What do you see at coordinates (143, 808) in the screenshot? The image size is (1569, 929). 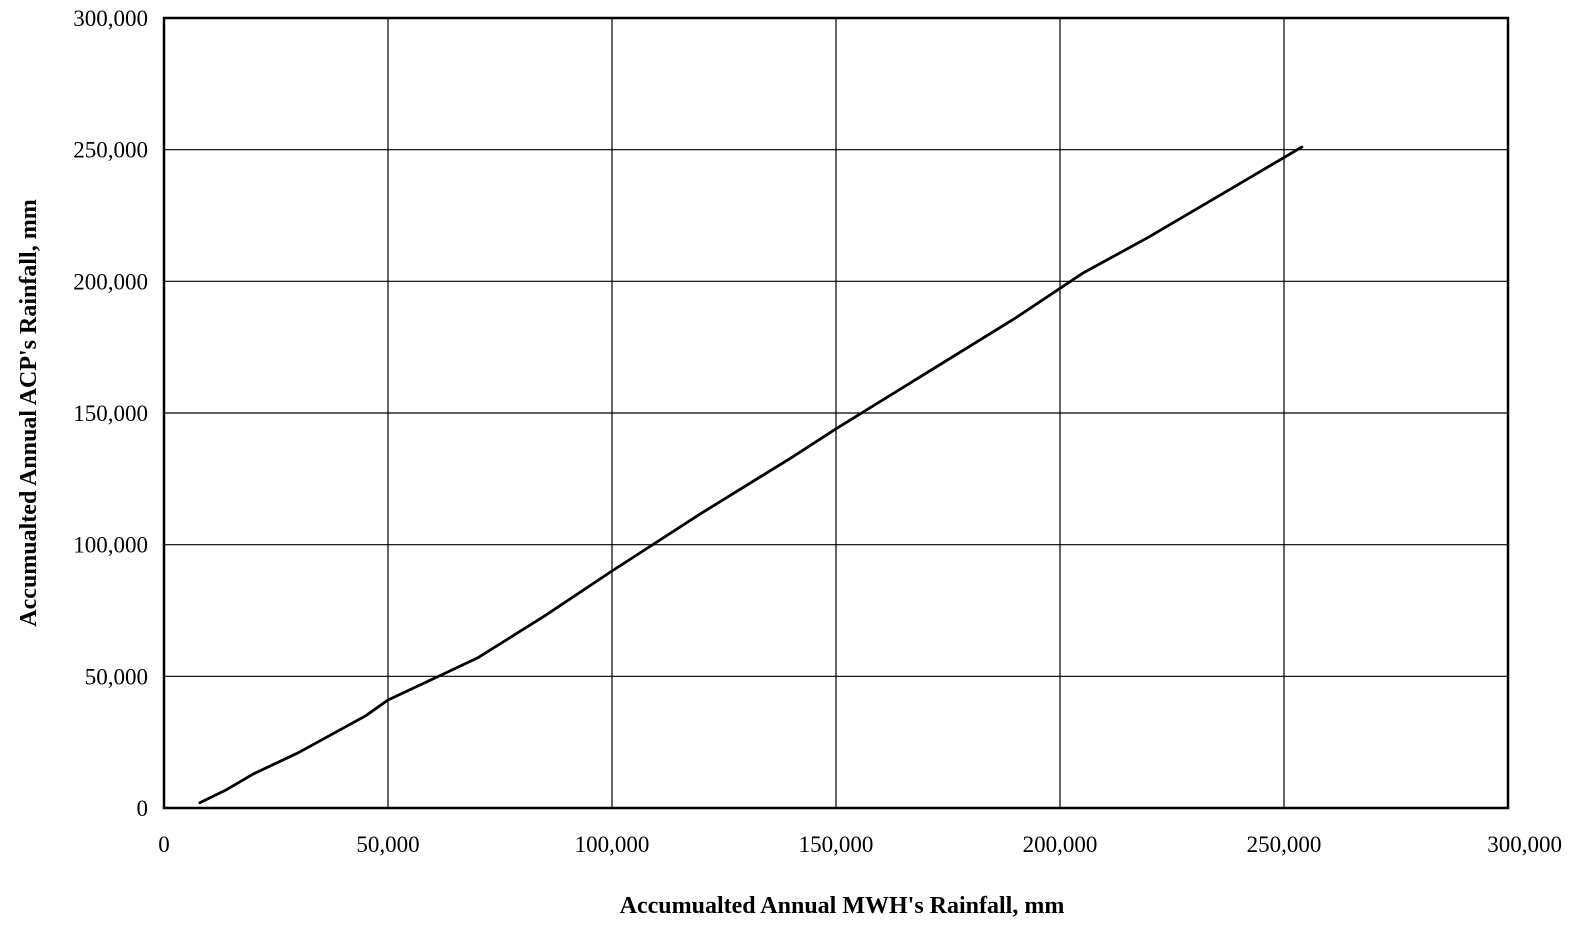 I see `y-tick-label: 0` at bounding box center [143, 808].